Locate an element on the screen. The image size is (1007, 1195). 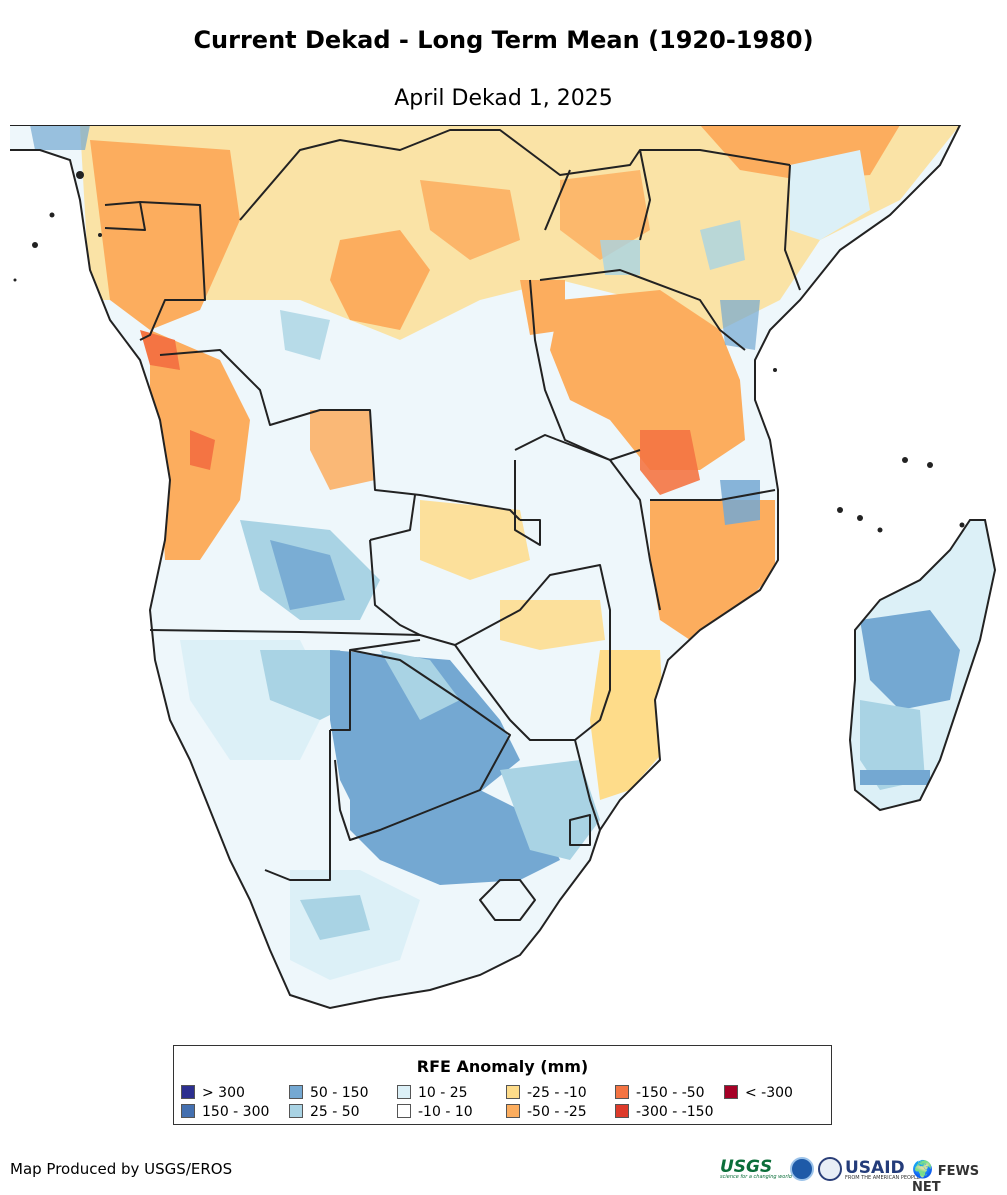
legend-label: < -300 is located at coordinates (769, 1093).